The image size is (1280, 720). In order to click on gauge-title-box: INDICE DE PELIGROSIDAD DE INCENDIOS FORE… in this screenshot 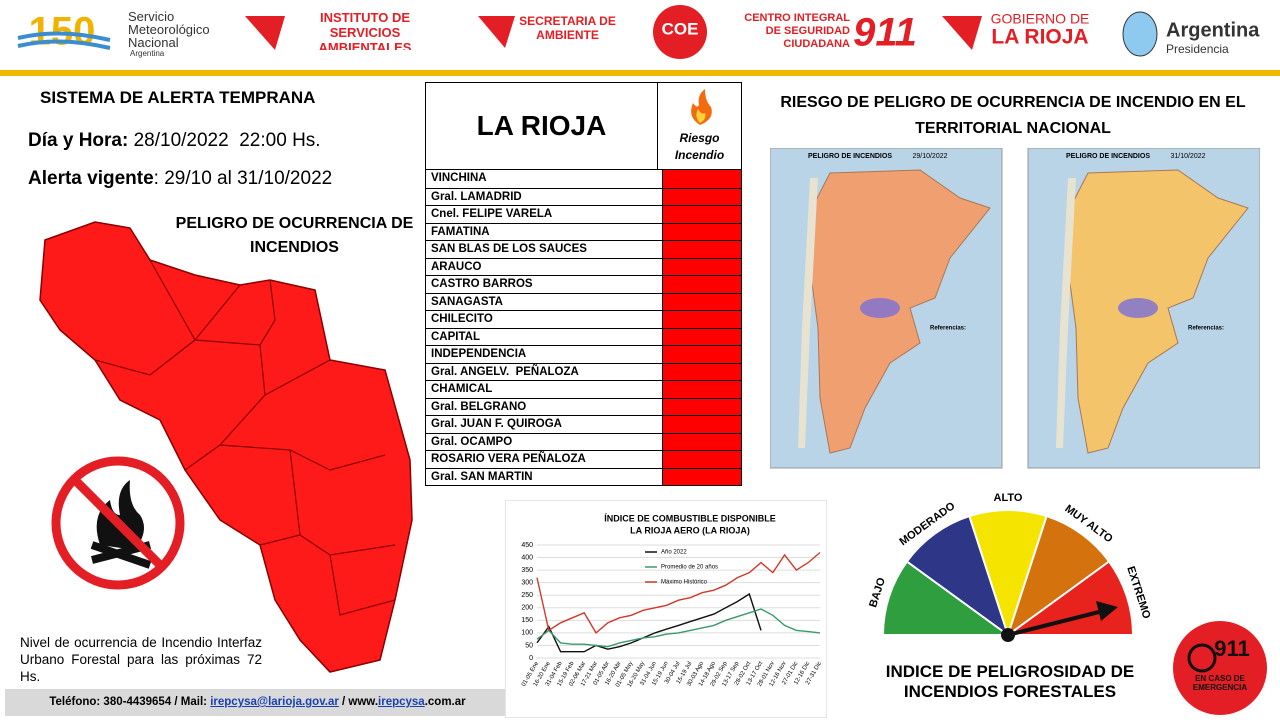, I will do `click(1010, 681)`.